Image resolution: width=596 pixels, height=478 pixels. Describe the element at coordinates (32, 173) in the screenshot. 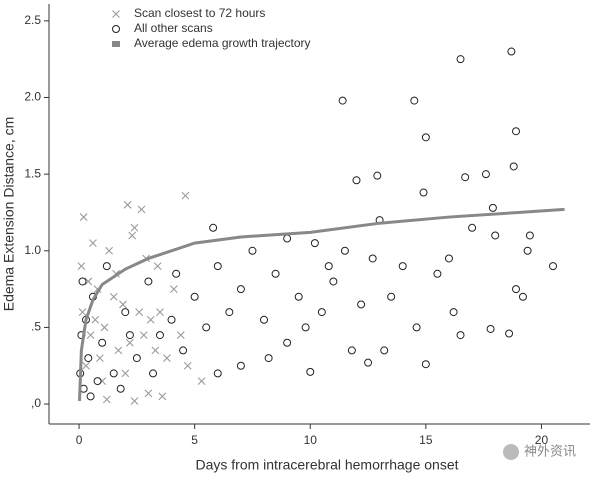

I see `y-tick-label: 1.5` at that location.